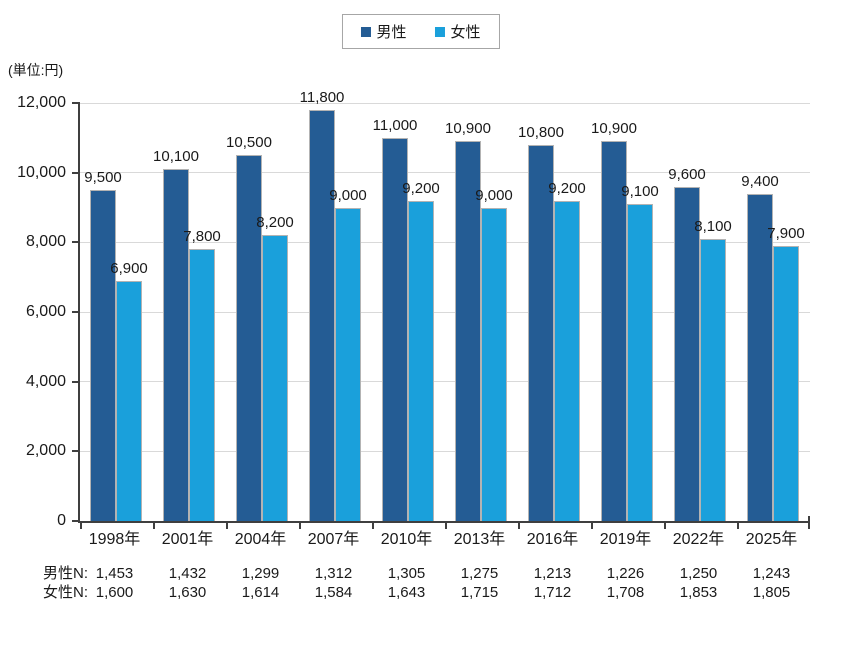  What do you see at coordinates (698, 539) in the screenshot?
I see `x-axis-category-label: 2022年` at bounding box center [698, 539].